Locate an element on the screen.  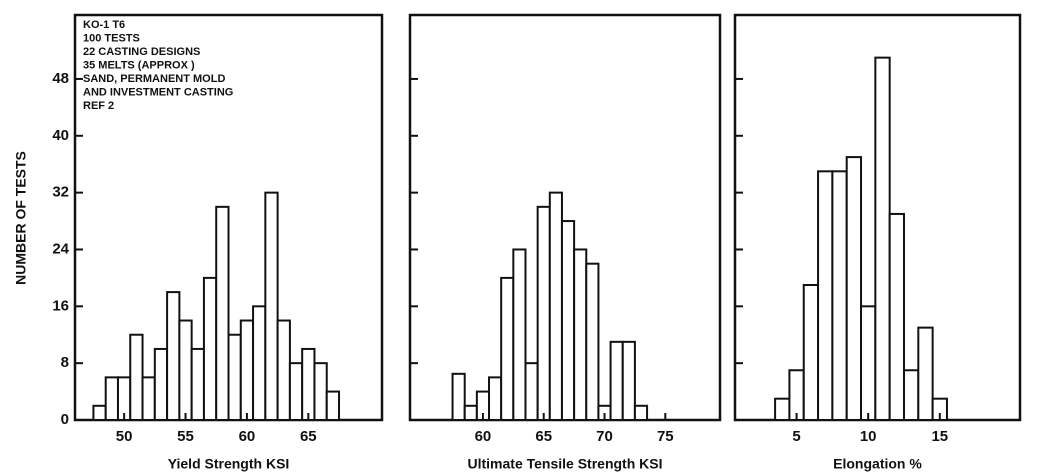
x-tick-label: 55 is located at coordinates (185, 436).